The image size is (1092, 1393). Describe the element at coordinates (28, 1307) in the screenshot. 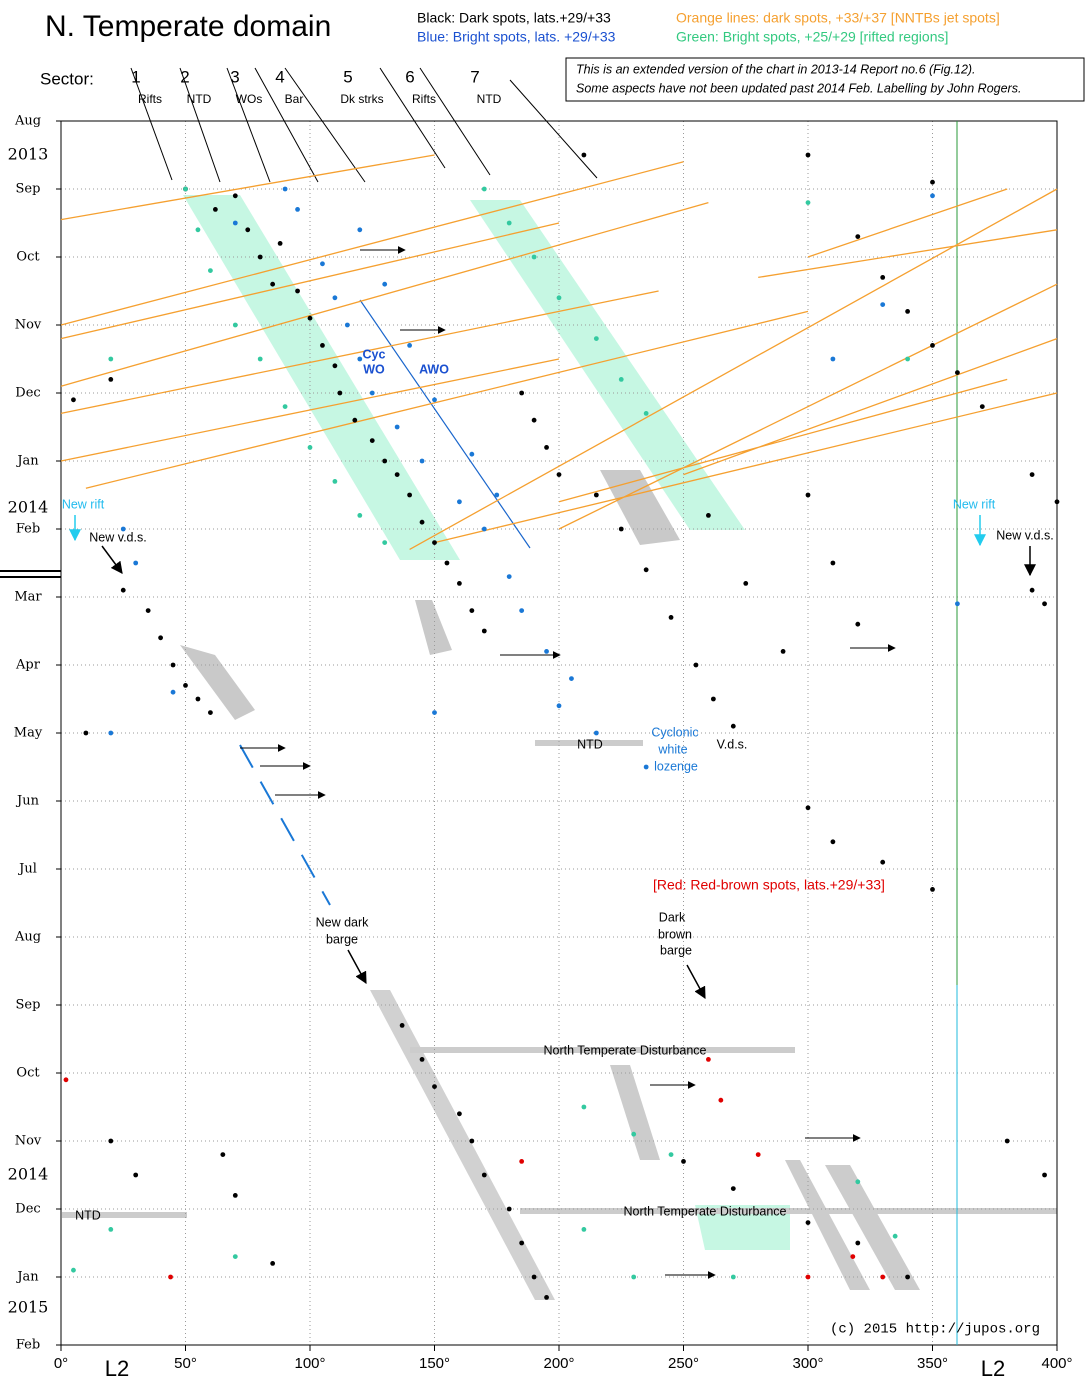

I see `year-label: 2015` at that location.